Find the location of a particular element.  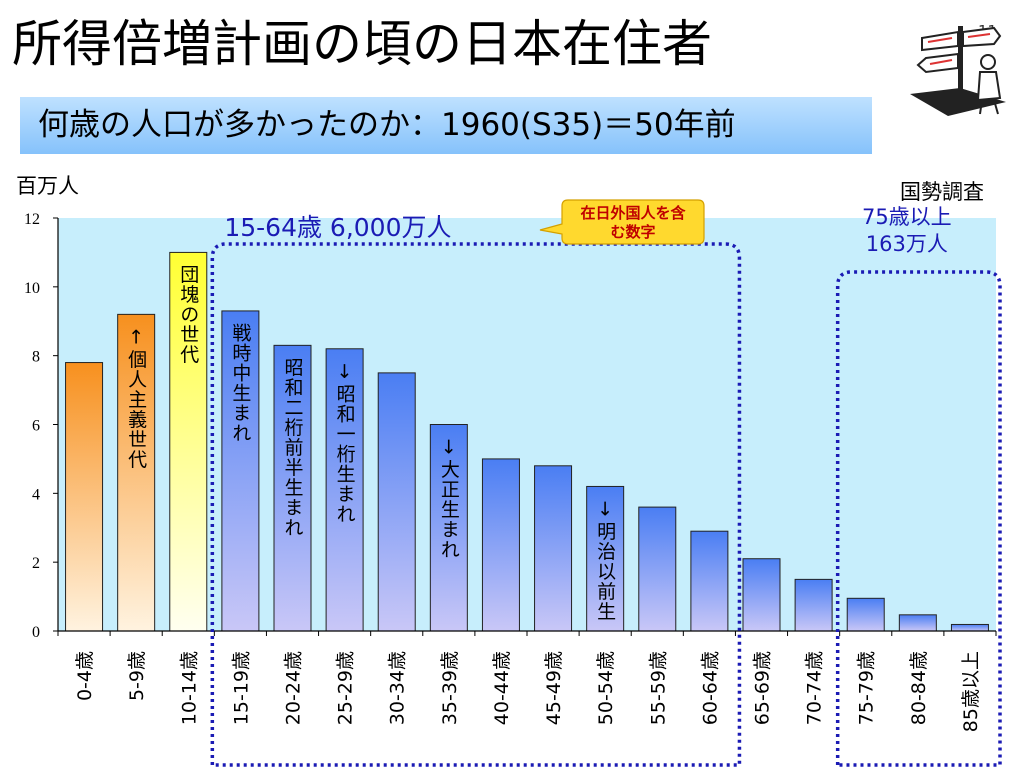

callout-text: む数字 is located at coordinates (632, 232).